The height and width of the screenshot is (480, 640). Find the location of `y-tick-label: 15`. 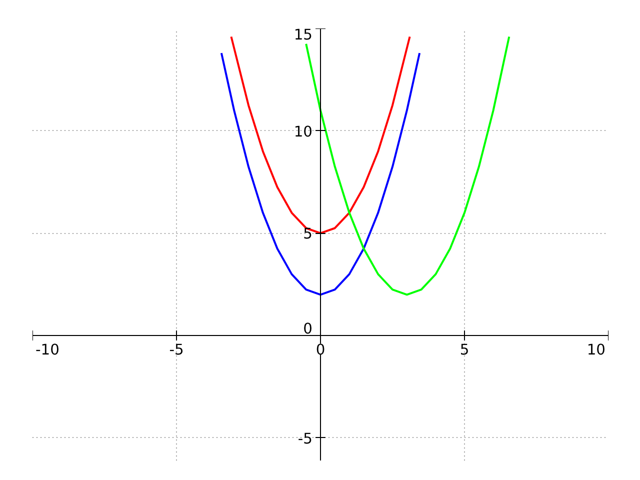

y-tick-label: 15 is located at coordinates (303, 35).